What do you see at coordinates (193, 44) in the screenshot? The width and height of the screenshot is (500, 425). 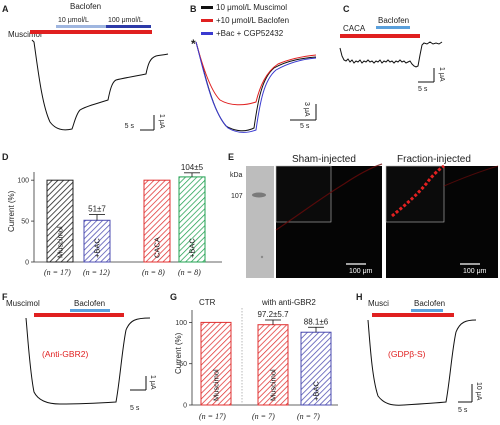 I see `panel-b-asterisk: *` at bounding box center [193, 44].